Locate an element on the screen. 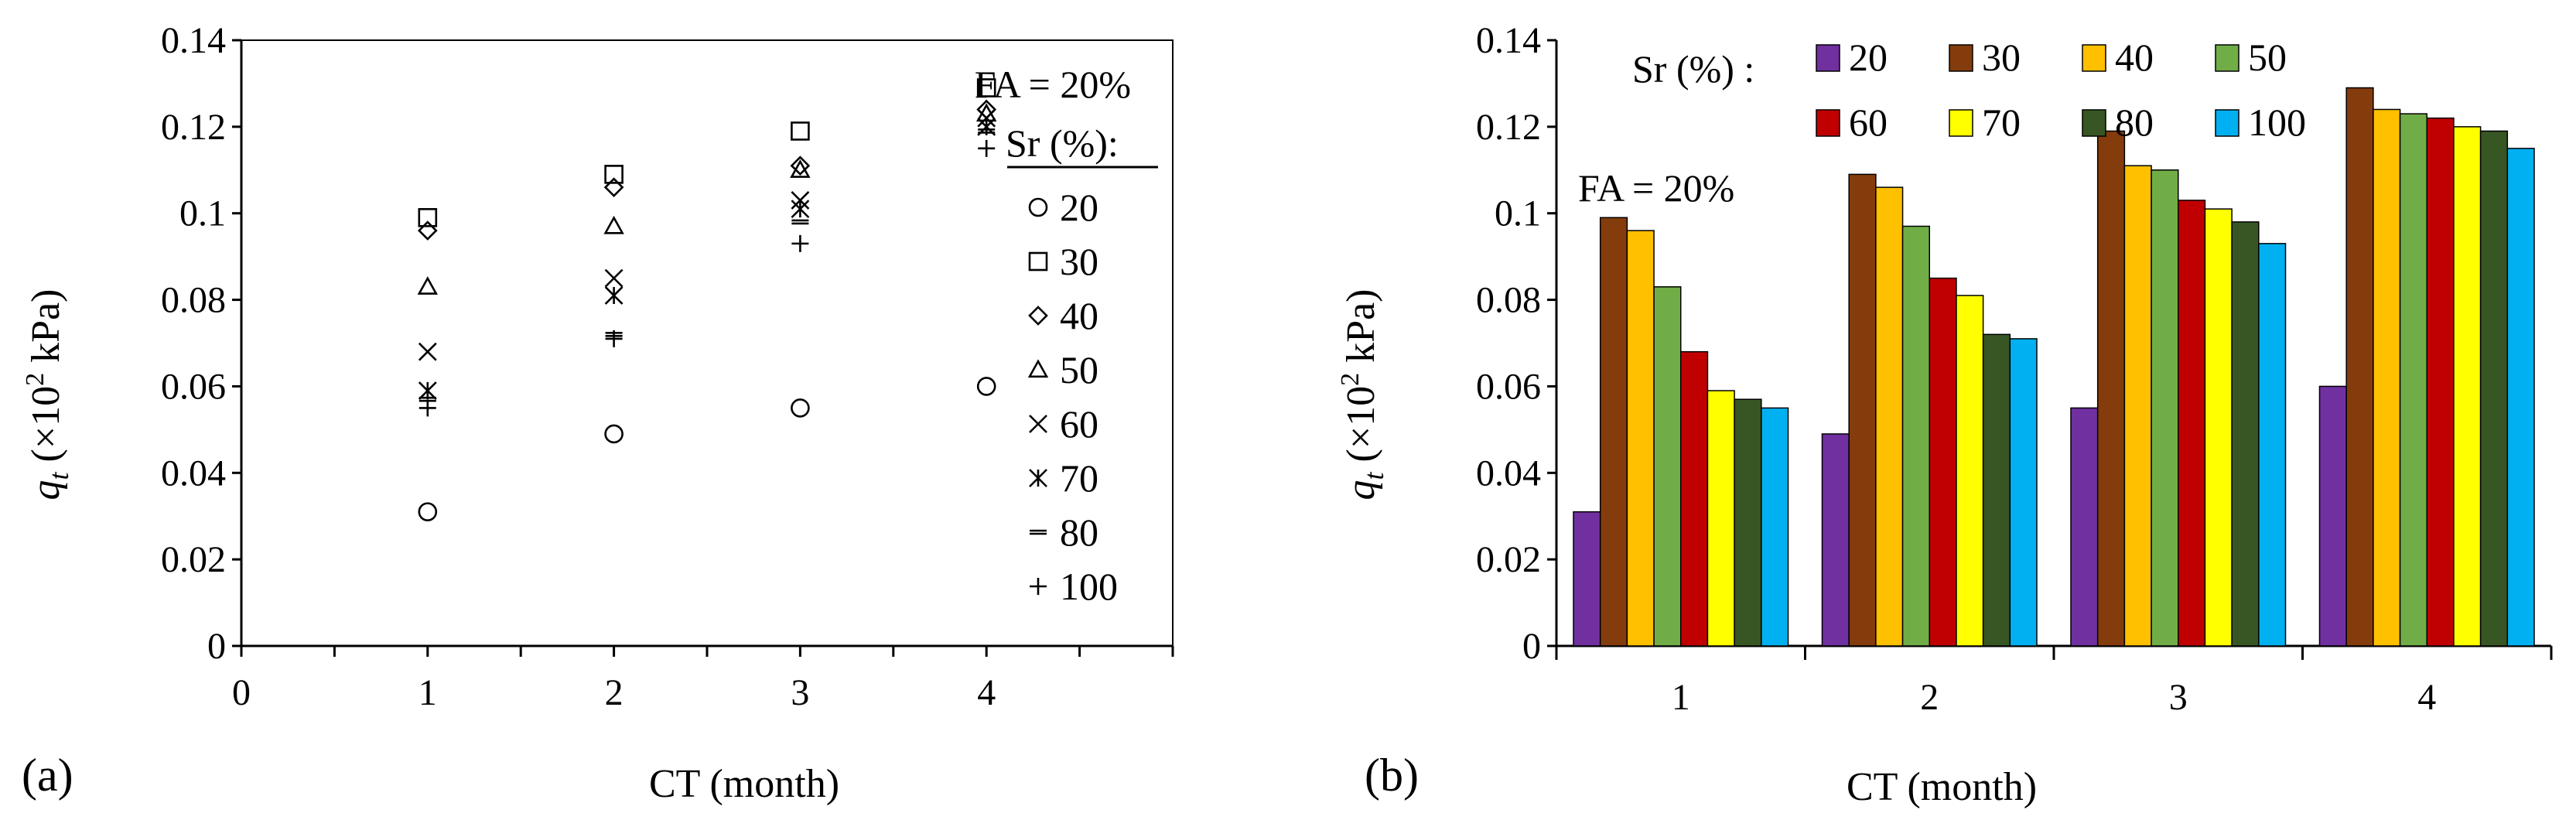  y-tick-label-b: 0.06 is located at coordinates (1508, 386).